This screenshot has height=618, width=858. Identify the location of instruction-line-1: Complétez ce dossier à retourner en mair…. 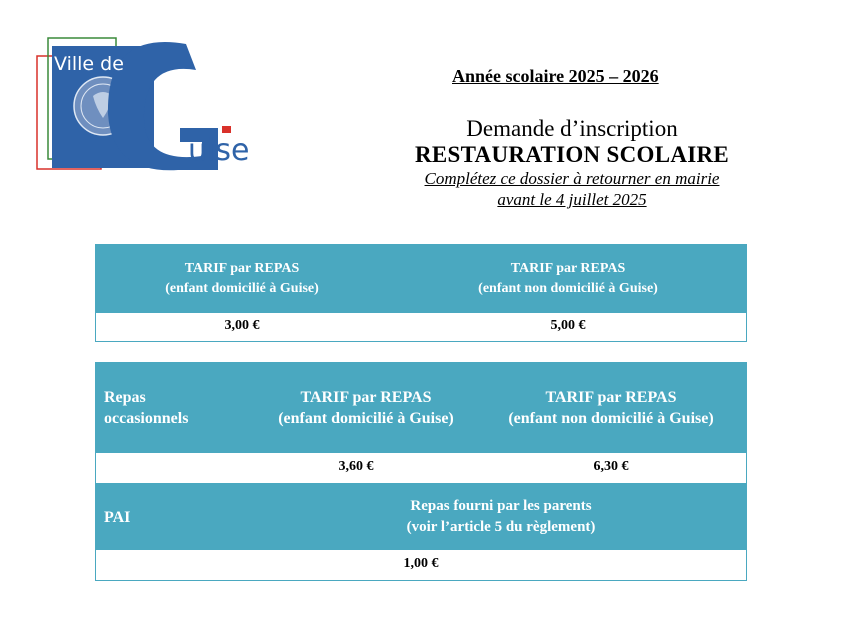
(572, 178).